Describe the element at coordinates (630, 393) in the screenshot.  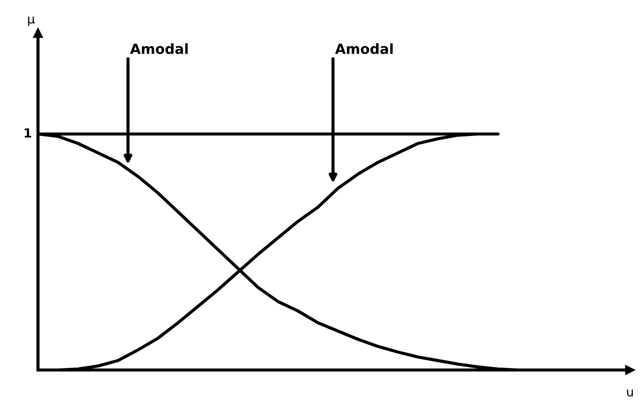
I see `x-axis-title: u` at that location.